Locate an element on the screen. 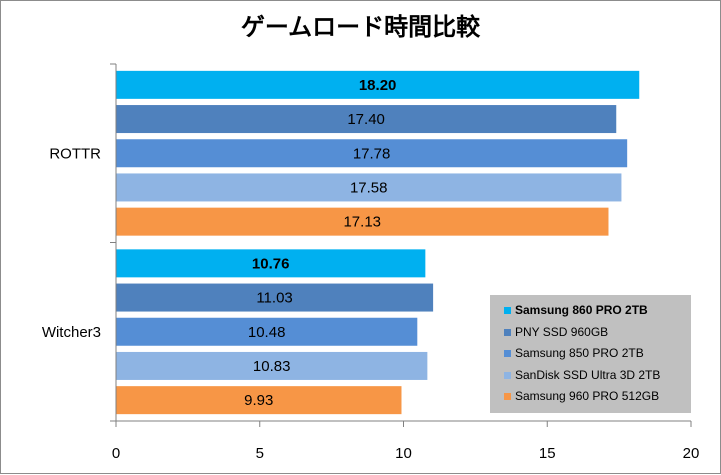 This screenshot has height=475, width=721. data-label: 18.20 is located at coordinates (378, 85).